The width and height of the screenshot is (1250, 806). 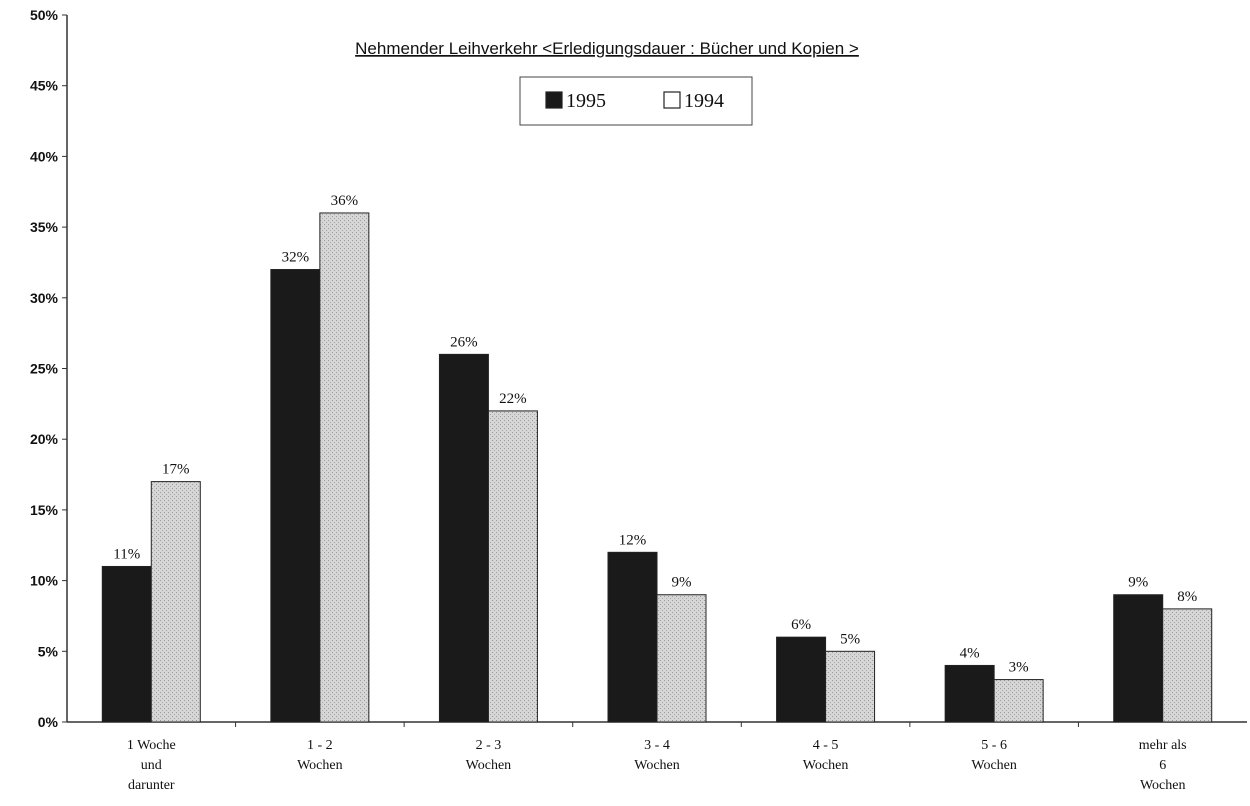 I want to click on y-tick-label: 0%, so click(x=48, y=722).